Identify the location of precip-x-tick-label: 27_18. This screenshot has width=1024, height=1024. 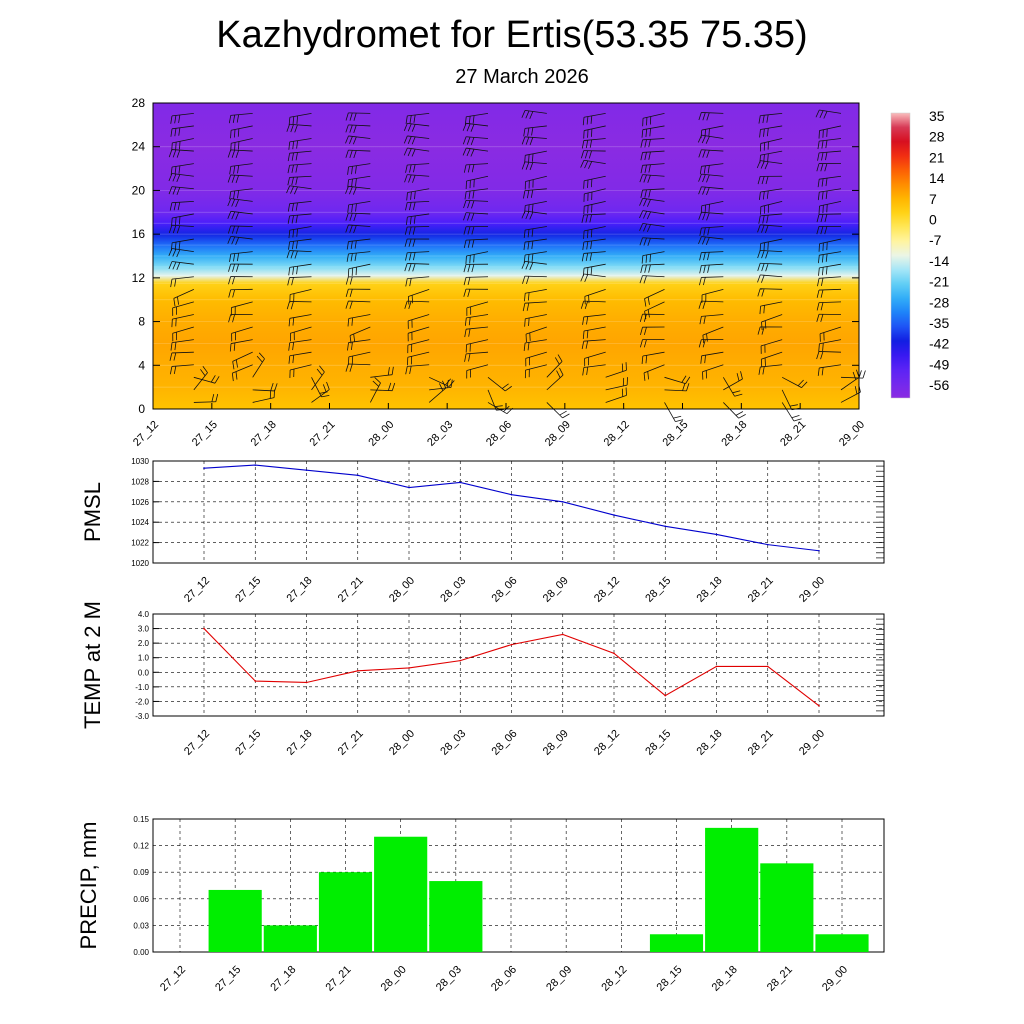
(283, 979).